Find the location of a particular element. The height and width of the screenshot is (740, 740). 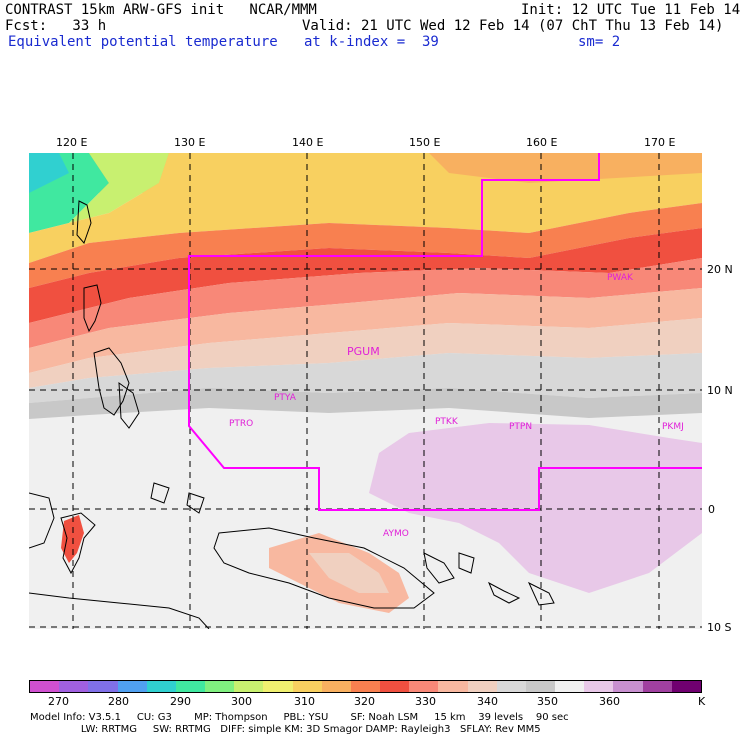

colorbar-label-330: 330 is located at coordinates (425, 701).